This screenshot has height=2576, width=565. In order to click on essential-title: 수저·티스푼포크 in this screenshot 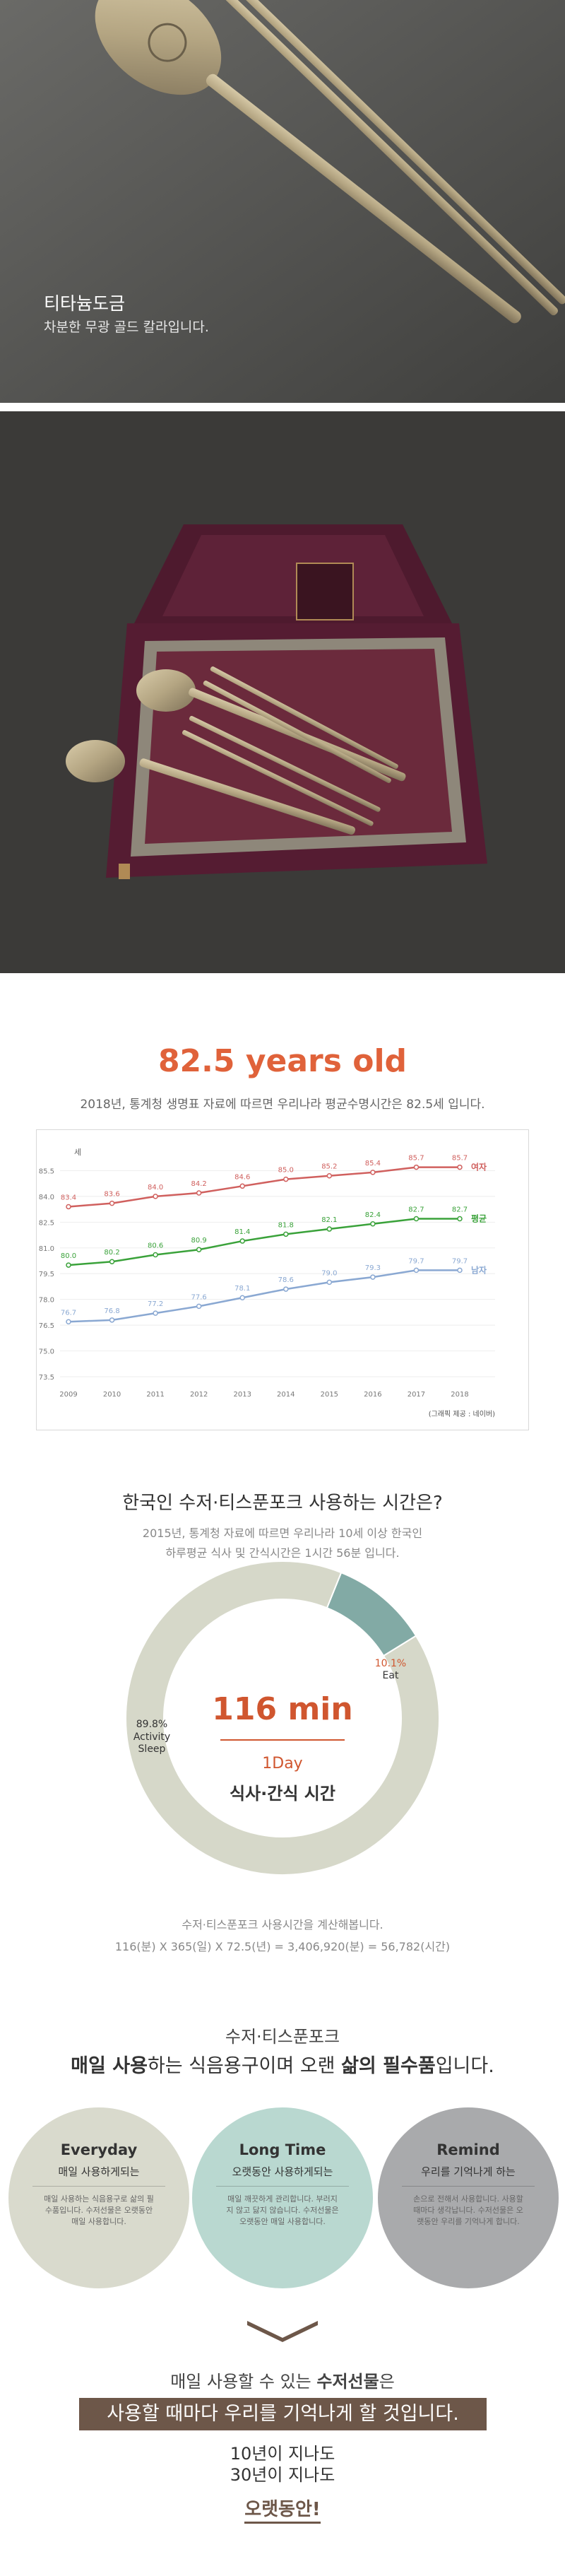, I will do `click(282, 2037)`.